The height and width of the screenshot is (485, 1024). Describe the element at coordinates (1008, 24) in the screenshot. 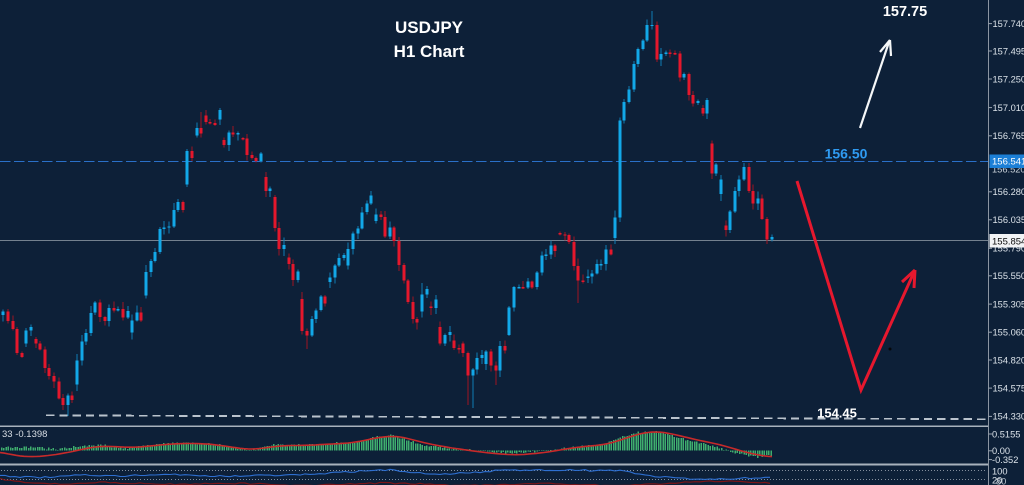

I see `svg-text: 157.740` at that location.